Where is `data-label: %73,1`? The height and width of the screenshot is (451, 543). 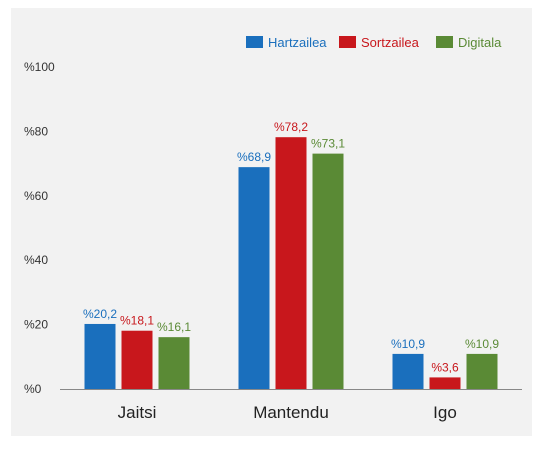 data-label: %73,1 is located at coordinates (328, 144).